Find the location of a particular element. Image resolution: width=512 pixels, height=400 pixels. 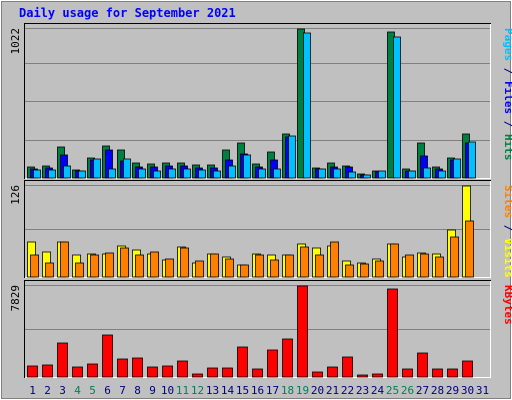

x-tick-label-day-1: 1 is located at coordinates (32, 390).